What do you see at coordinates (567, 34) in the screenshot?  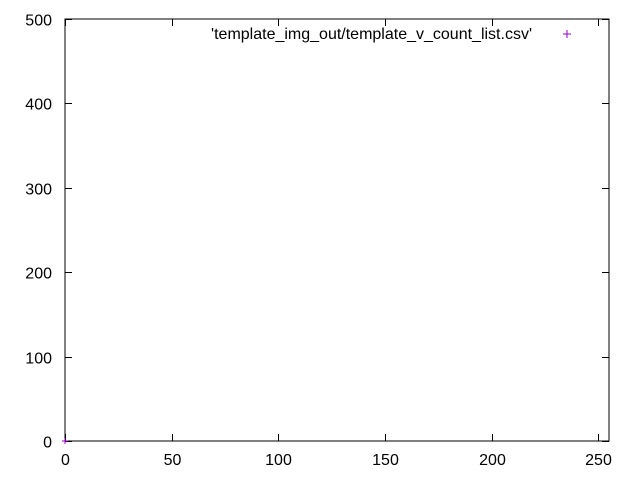 I see `legend-marker` at bounding box center [567, 34].